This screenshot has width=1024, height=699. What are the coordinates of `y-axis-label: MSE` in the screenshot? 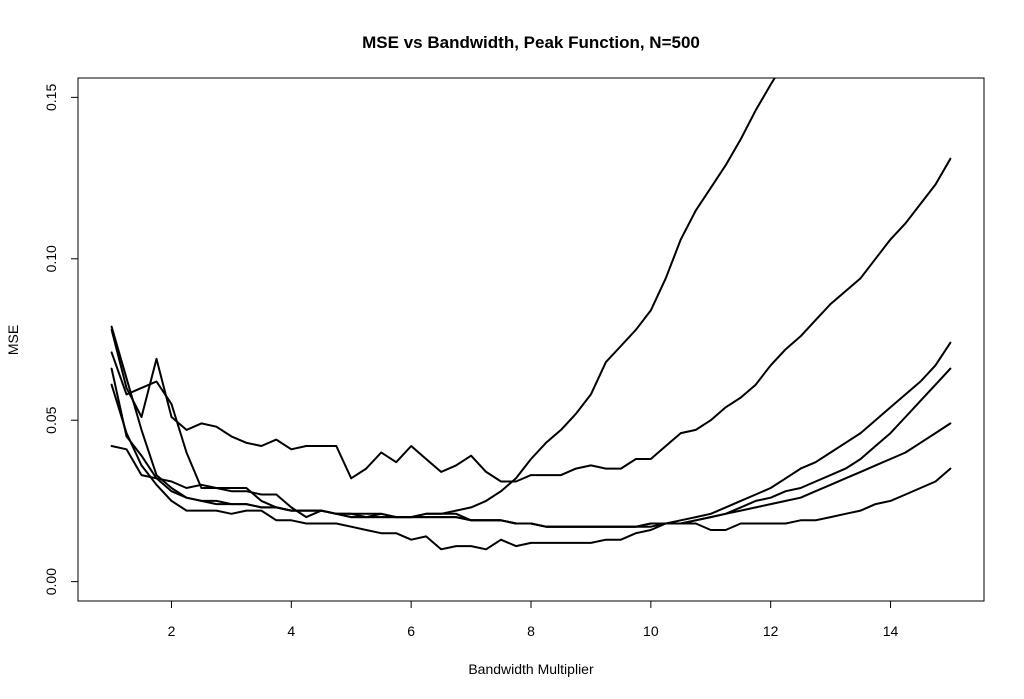 It's located at (13, 340).